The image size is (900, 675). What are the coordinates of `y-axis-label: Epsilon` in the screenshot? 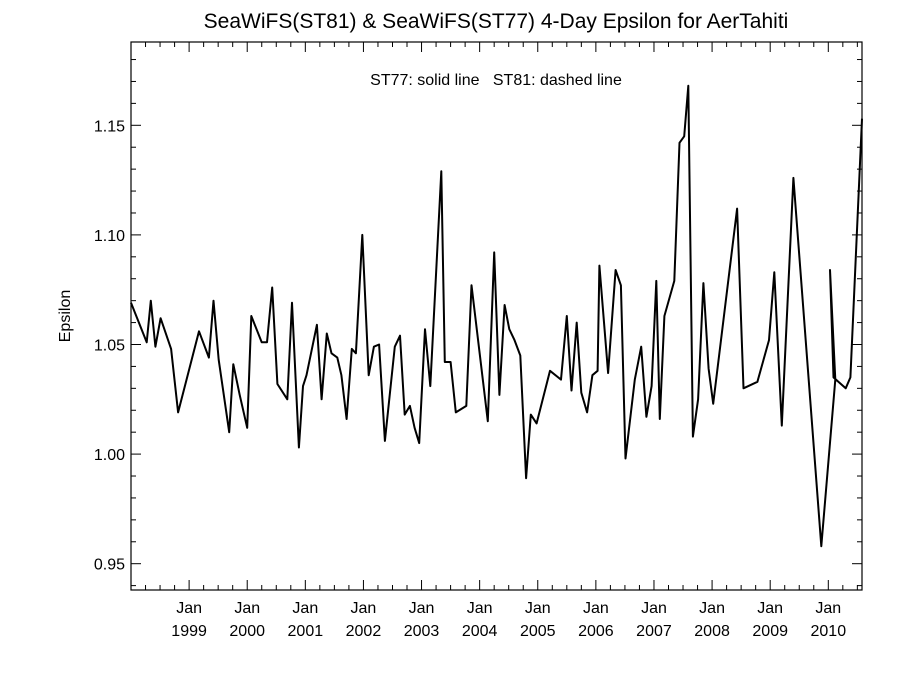 It's located at (65, 316).